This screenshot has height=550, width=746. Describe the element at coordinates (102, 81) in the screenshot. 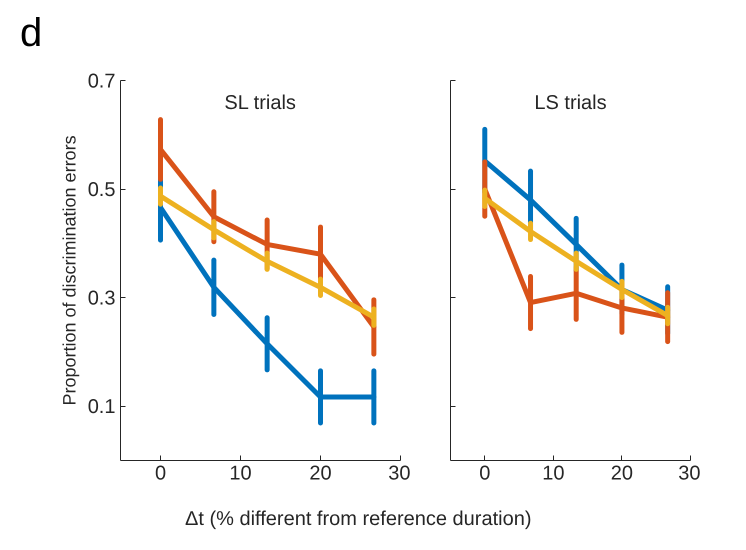

I see `y-tick-label: 0.7` at that location.